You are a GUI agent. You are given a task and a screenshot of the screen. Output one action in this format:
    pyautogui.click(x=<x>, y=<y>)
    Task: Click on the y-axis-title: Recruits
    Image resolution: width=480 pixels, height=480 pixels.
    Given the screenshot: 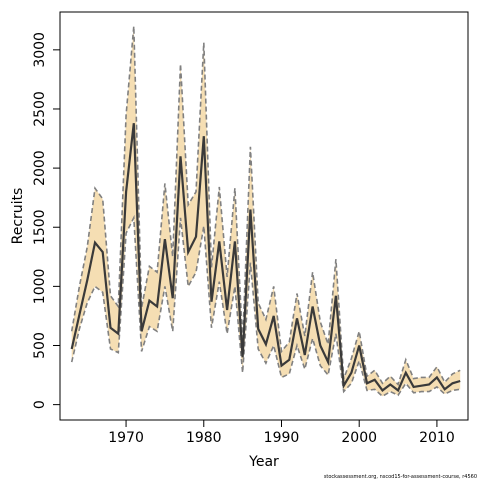 What is the action you would take?
    pyautogui.click(x=18, y=216)
    